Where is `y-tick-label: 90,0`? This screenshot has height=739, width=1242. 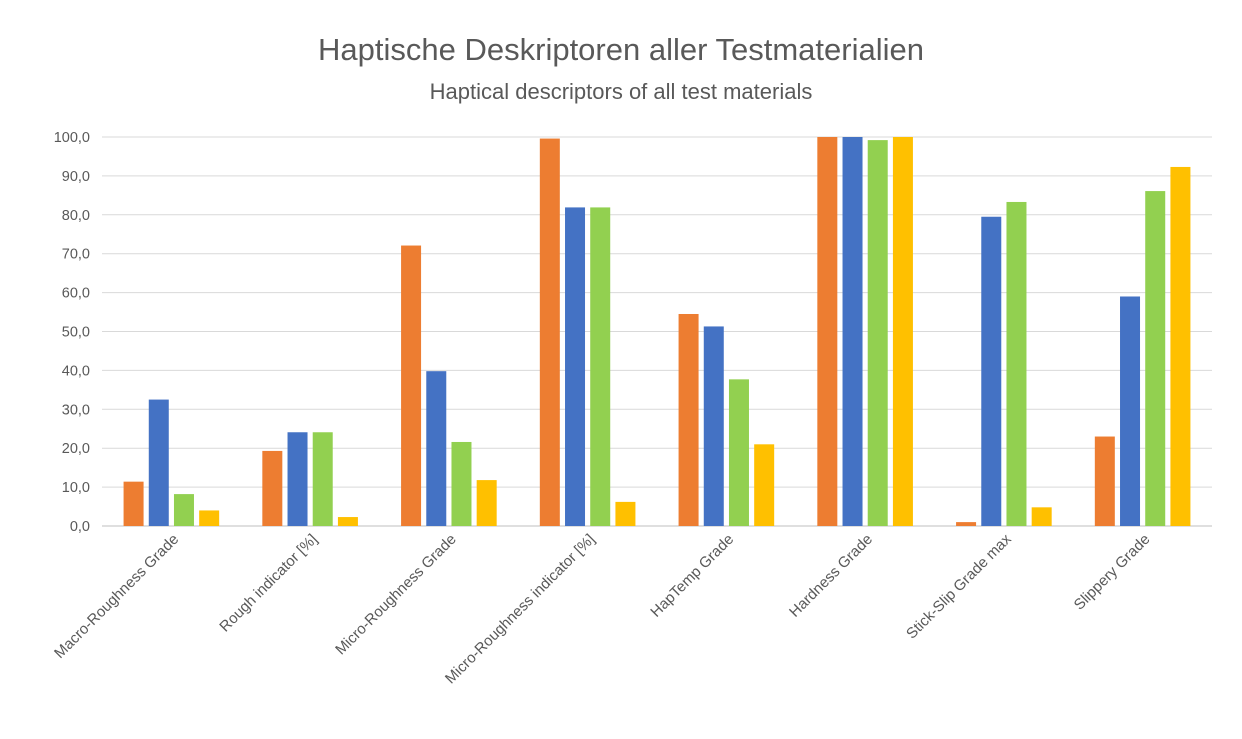 y-tick-label: 90,0 is located at coordinates (76, 177).